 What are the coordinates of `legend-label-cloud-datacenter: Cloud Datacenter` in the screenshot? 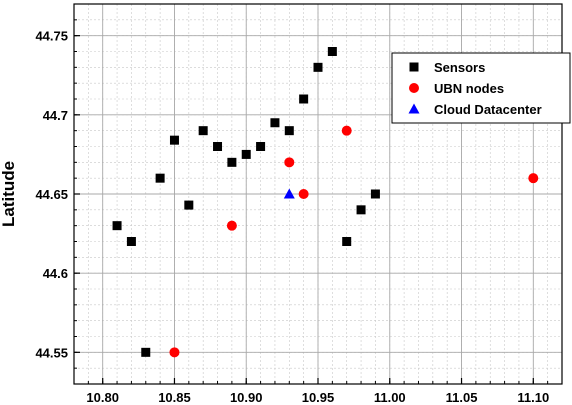 It's located at (488, 109).